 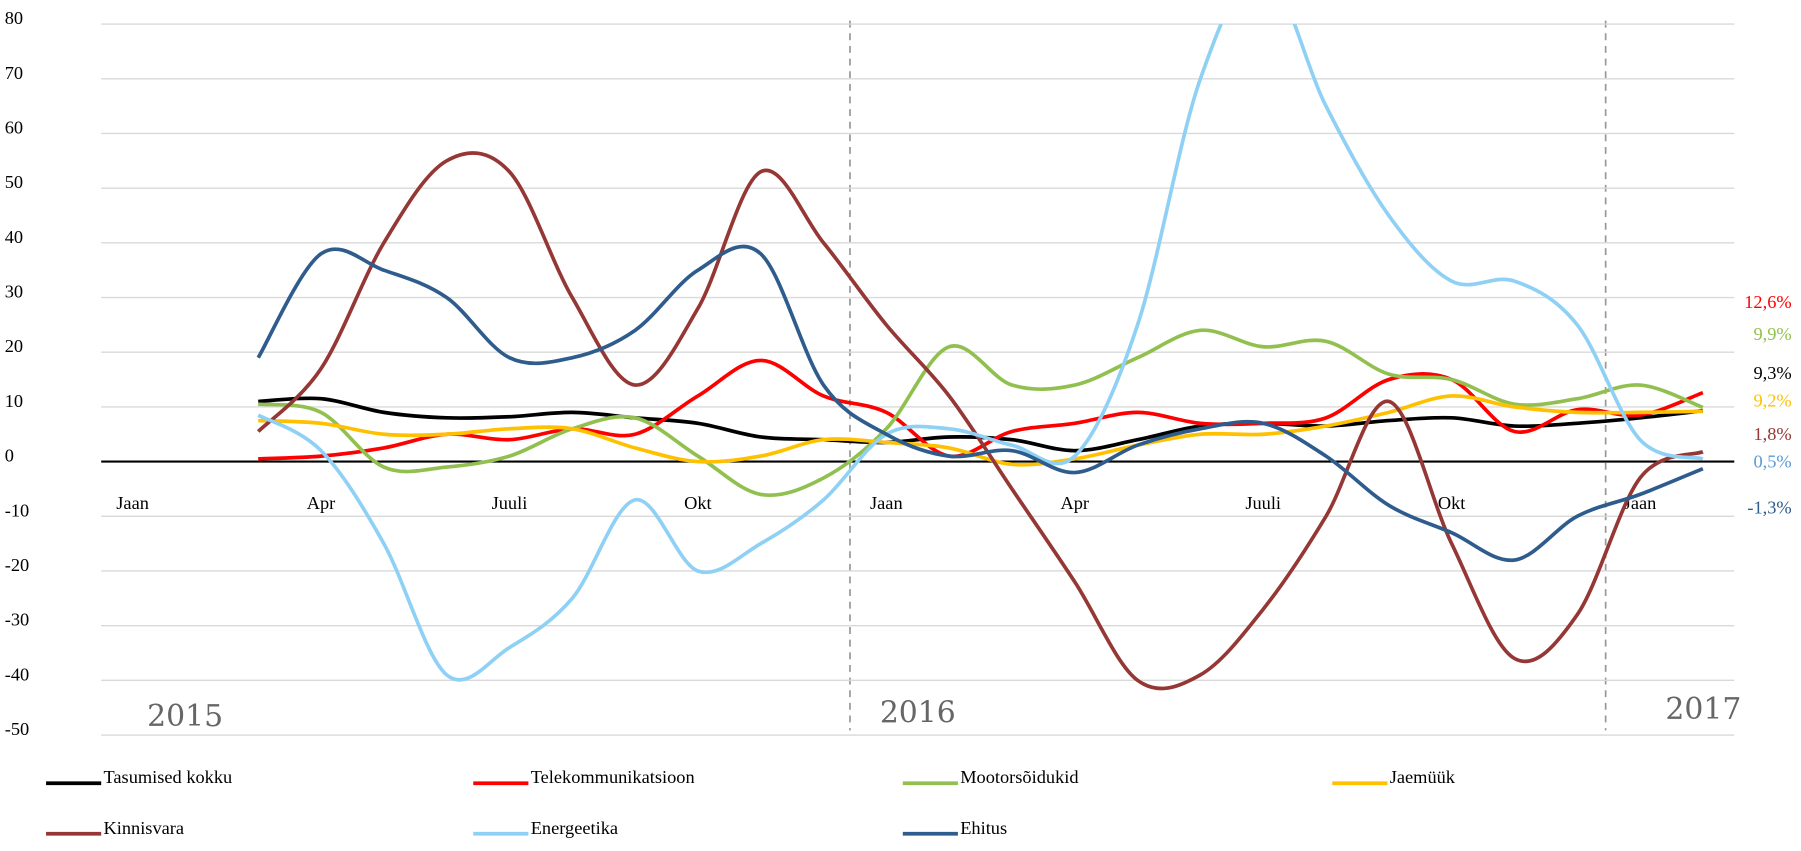 I want to click on end-label: 9,9%, so click(x=1772, y=334).